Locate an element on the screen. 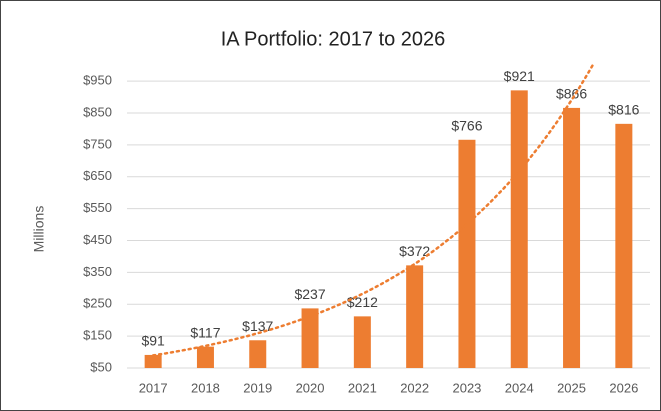 Image resolution: width=661 pixels, height=411 pixels. x-tick-label: 2021 is located at coordinates (362, 387).